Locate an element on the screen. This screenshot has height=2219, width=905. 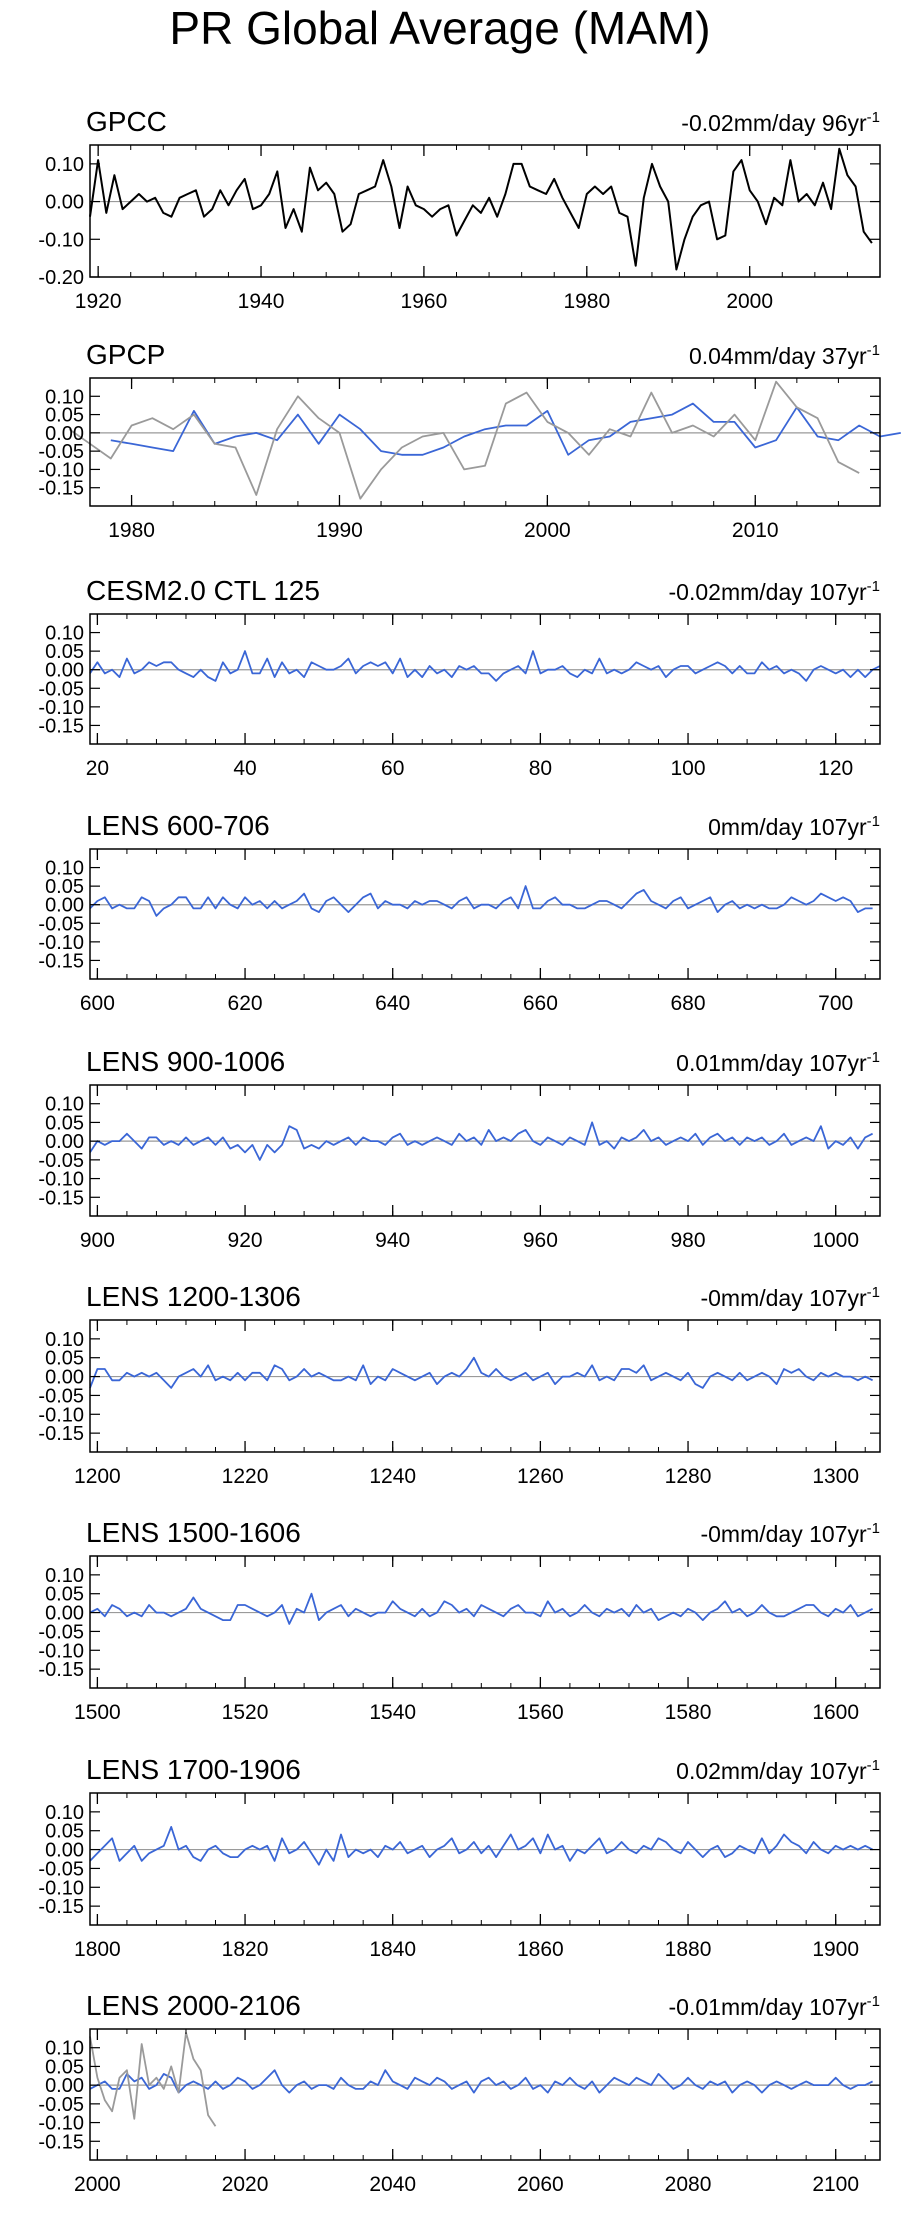
trend-label: -0.02mm/day 107yr-1 is located at coordinates (774, 591).